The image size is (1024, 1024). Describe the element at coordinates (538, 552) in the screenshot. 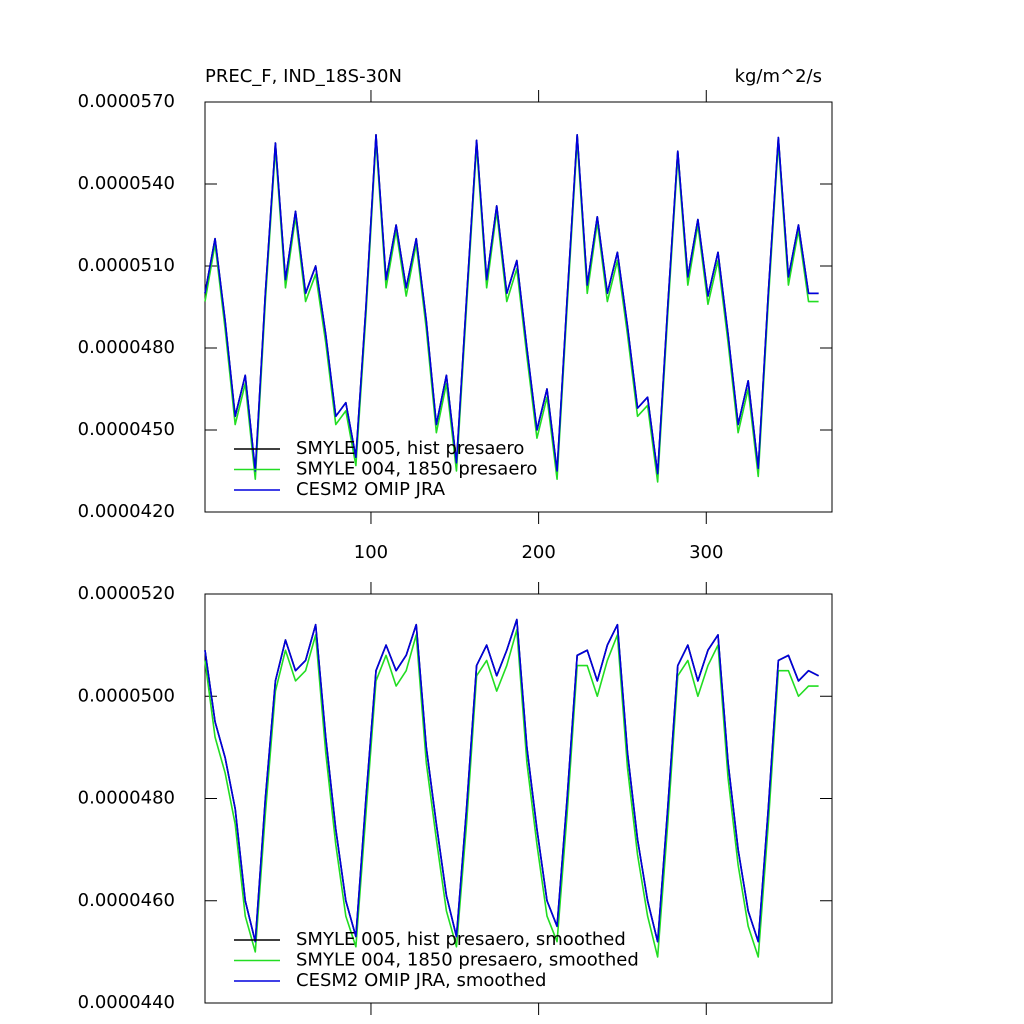

I see `x-tick-label: 200` at that location.